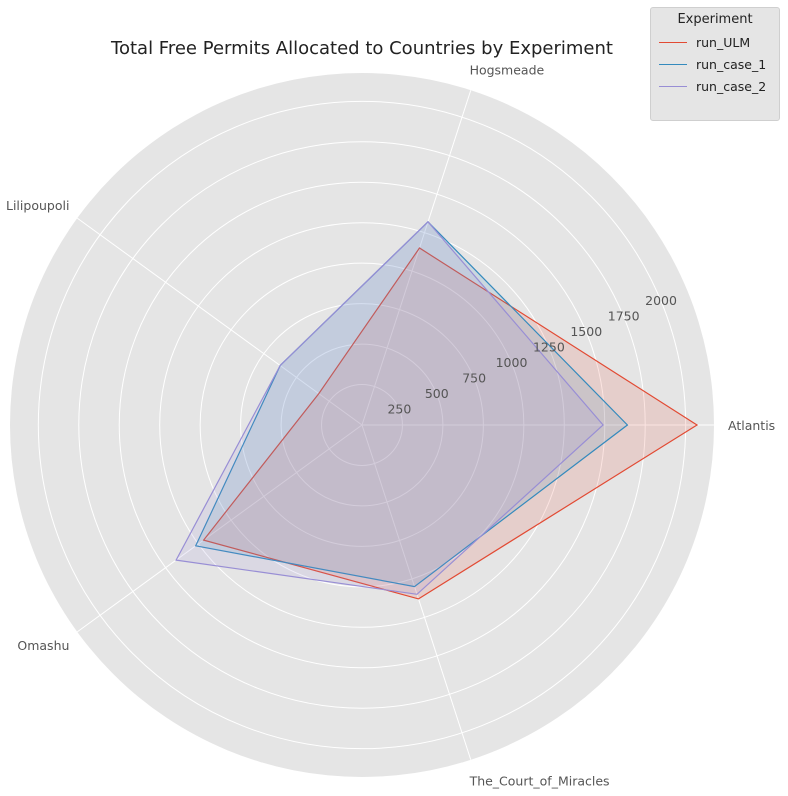 The image size is (788, 796). I want to click on category-label: Atlantis, so click(751, 425).